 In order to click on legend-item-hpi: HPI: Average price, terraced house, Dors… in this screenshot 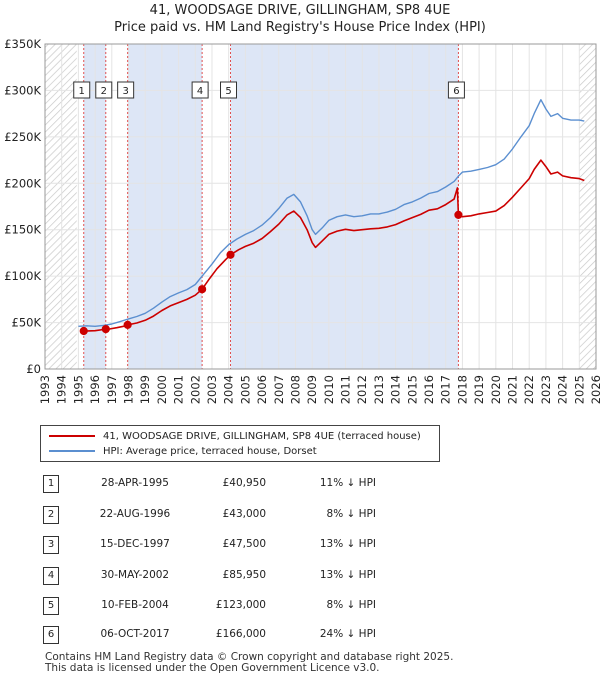, I will do `click(183, 451)`.